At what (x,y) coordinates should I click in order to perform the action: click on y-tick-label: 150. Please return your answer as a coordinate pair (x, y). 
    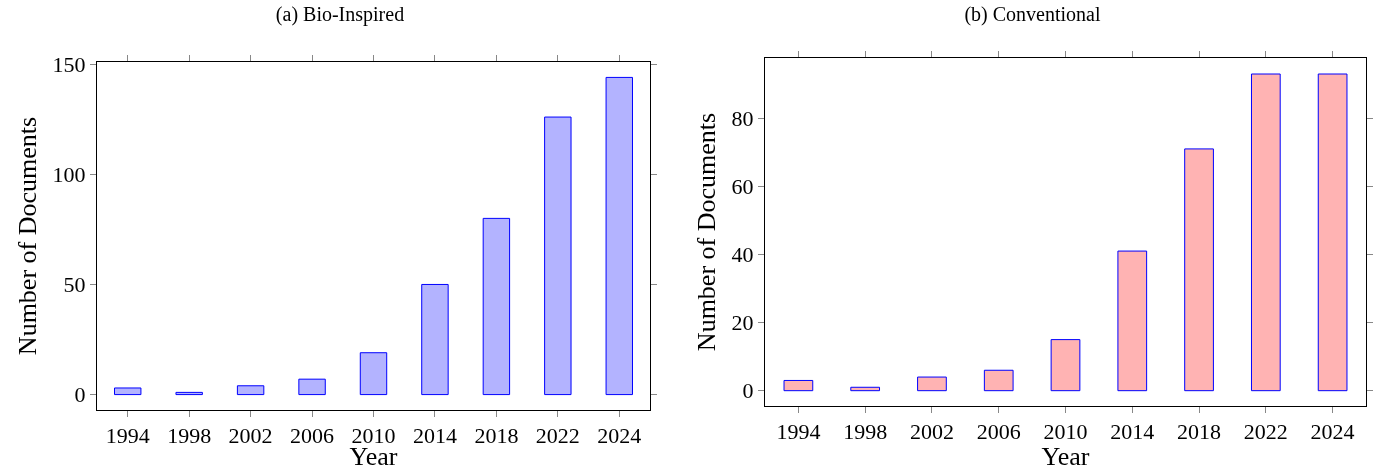
    Looking at the image, I should click on (69, 64).